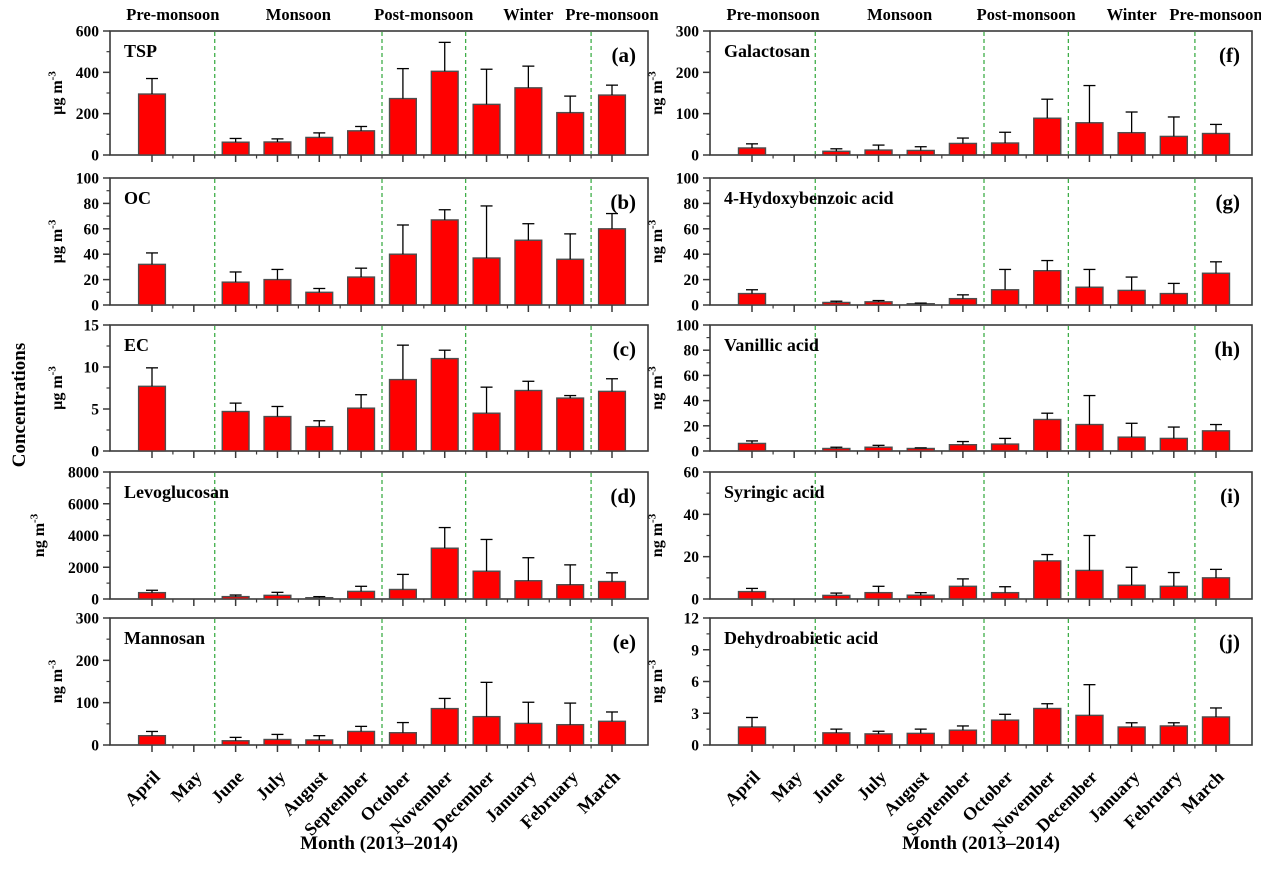  Describe the element at coordinates (88, 32) in the screenshot. I see `y-tick-label: 600` at that location.